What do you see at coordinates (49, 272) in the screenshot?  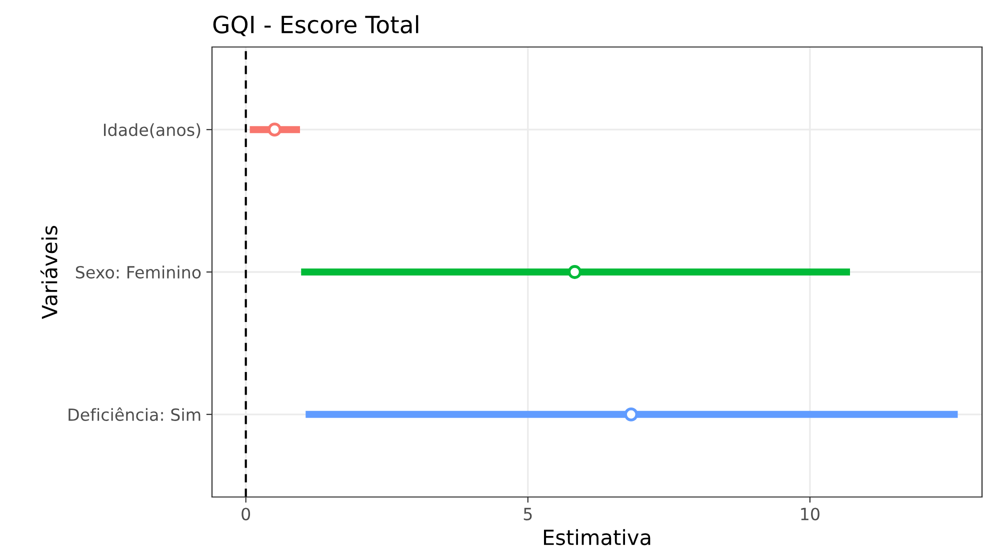 I see `y-axis-title: Variáveis` at bounding box center [49, 272].